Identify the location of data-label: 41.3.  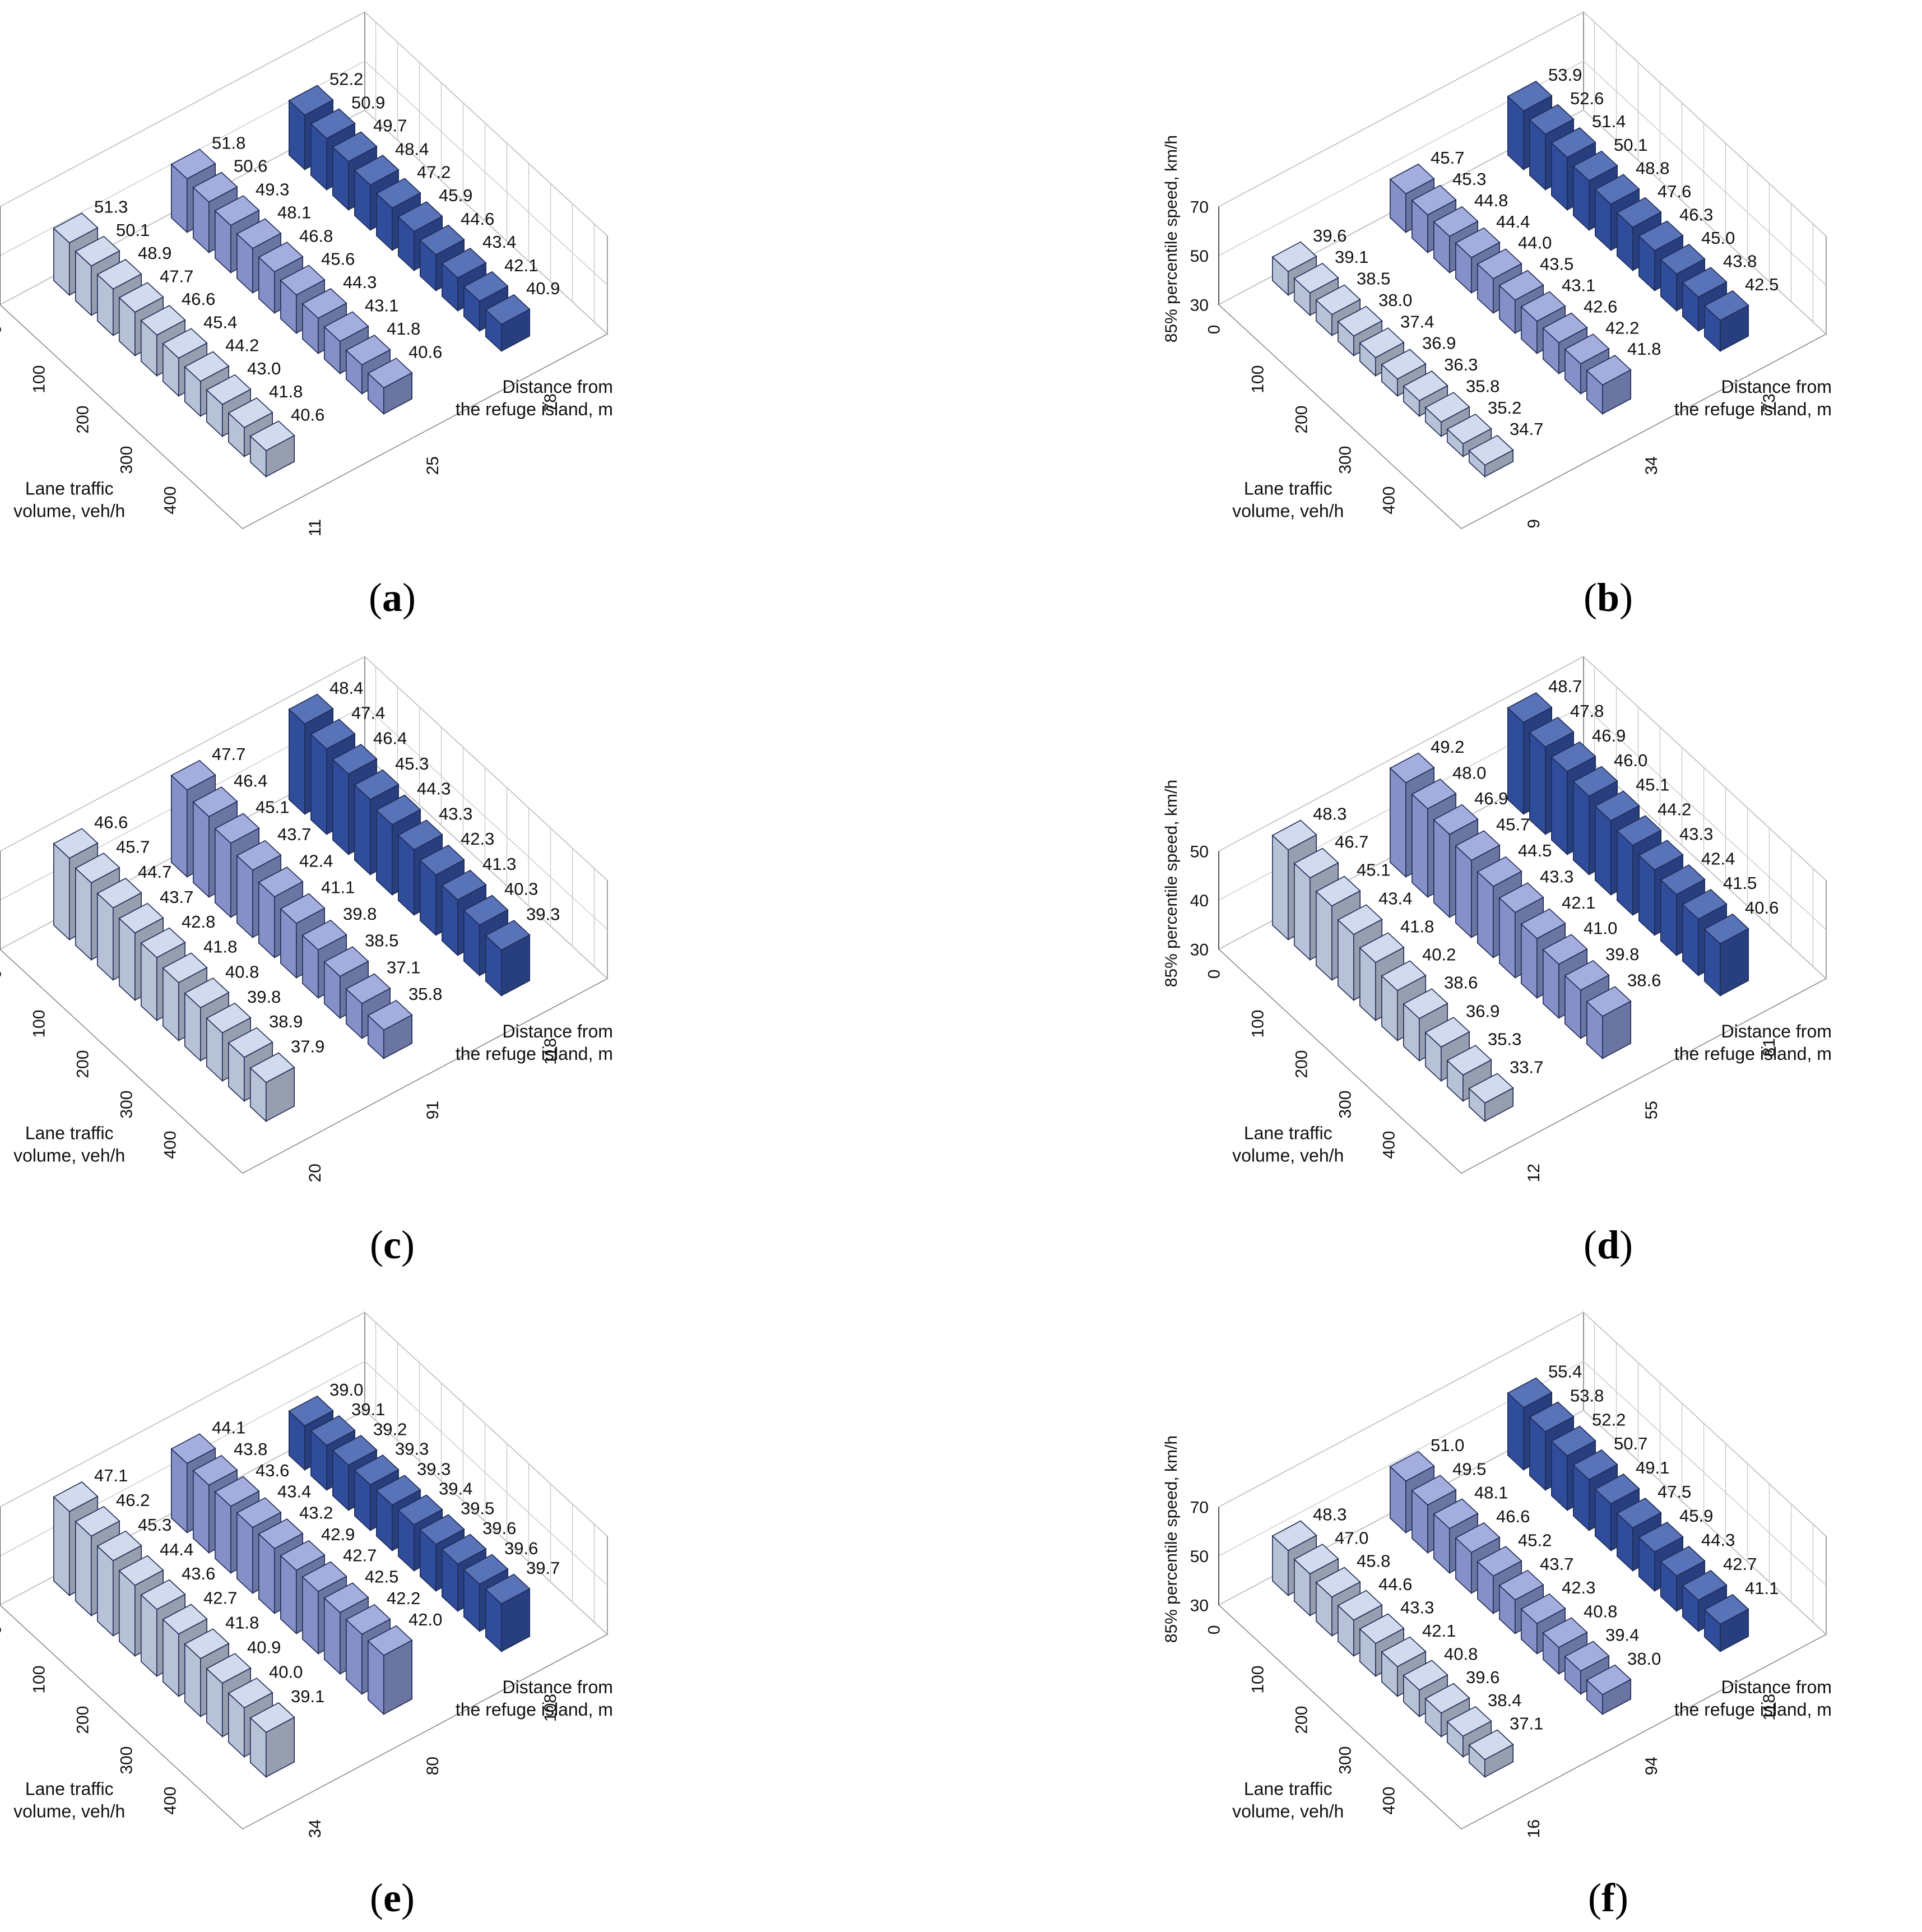
(499, 864).